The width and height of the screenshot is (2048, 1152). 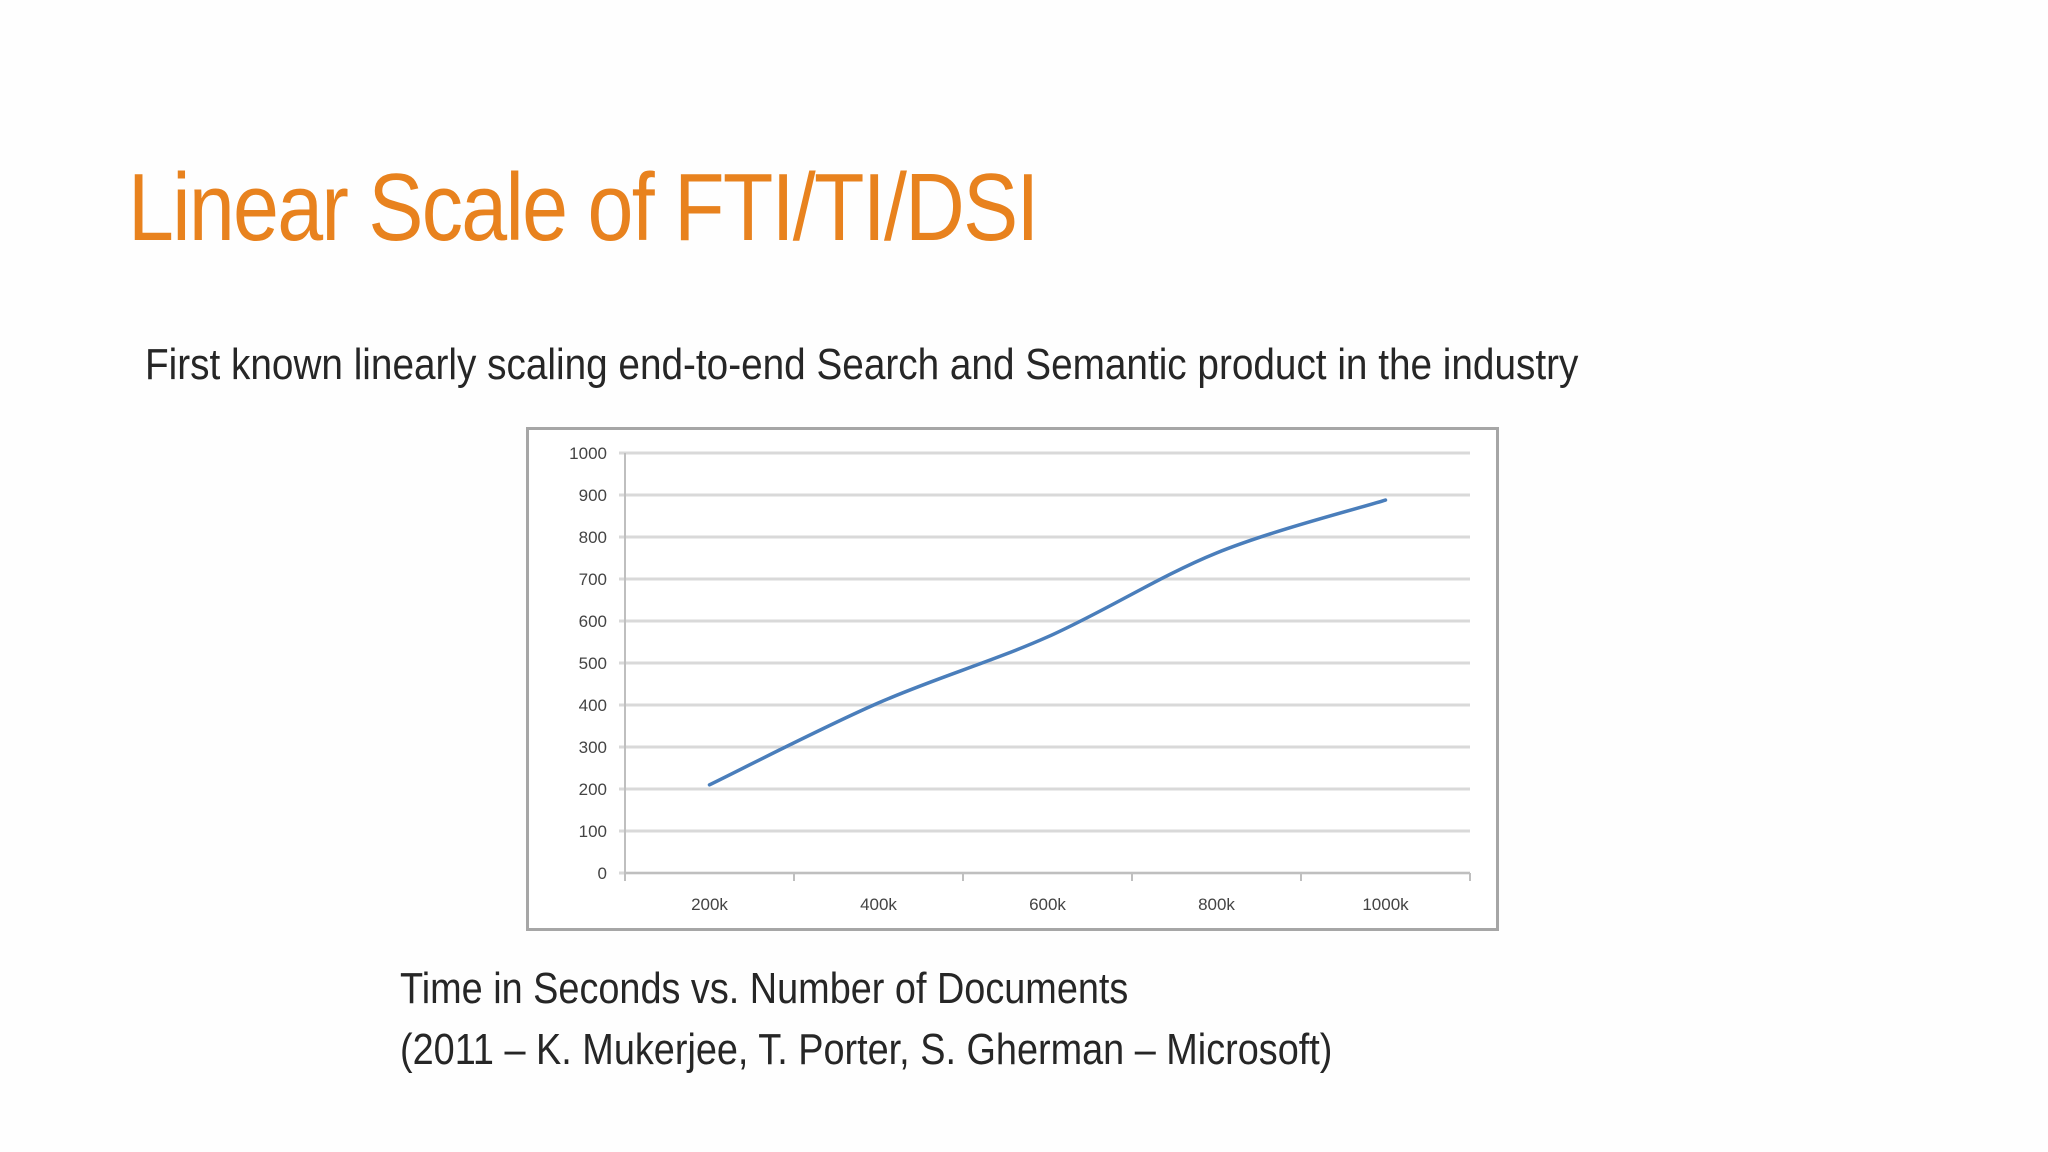 What do you see at coordinates (764, 988) in the screenshot?
I see `chart-caption: Time in Seconds vs. Number of Documents` at bounding box center [764, 988].